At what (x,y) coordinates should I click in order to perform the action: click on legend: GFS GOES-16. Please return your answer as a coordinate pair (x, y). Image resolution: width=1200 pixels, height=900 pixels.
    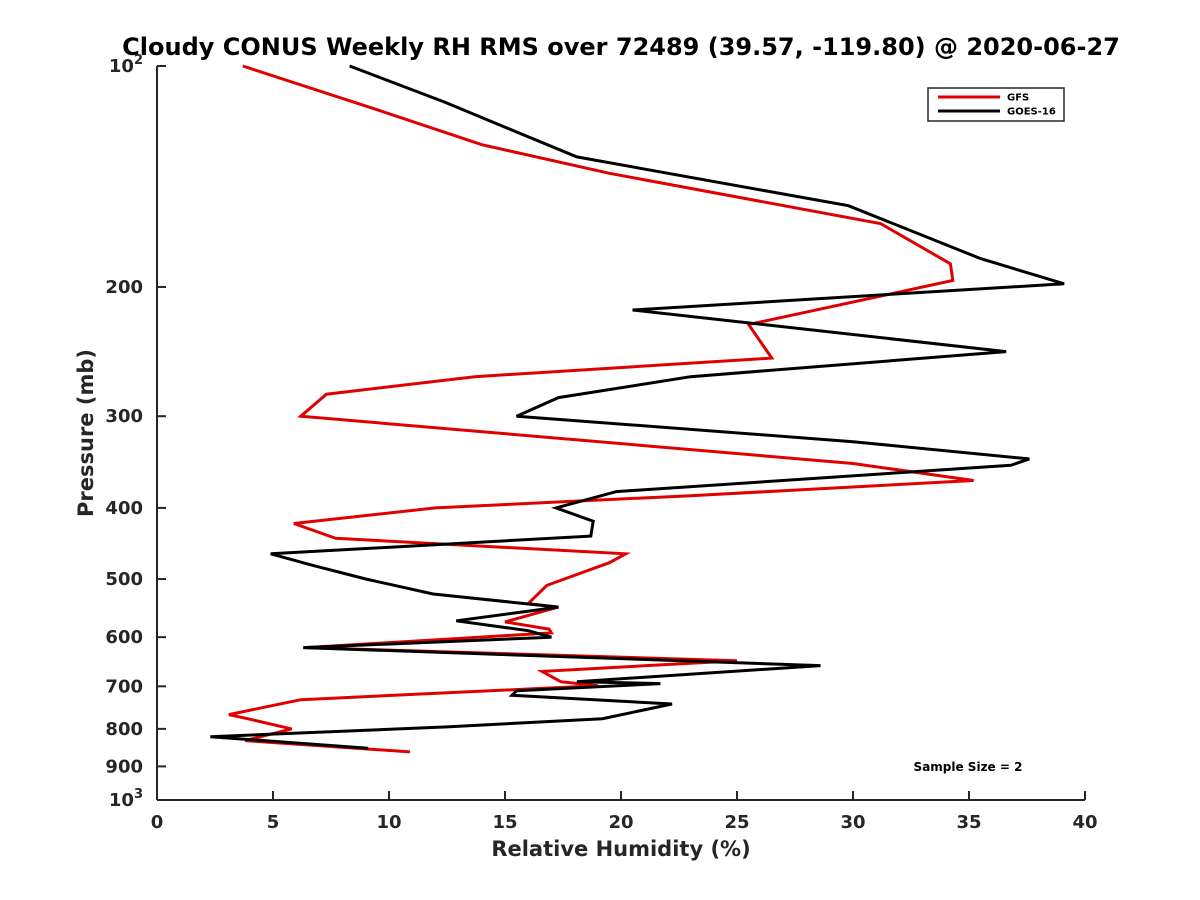
    Looking at the image, I should click on (996, 104).